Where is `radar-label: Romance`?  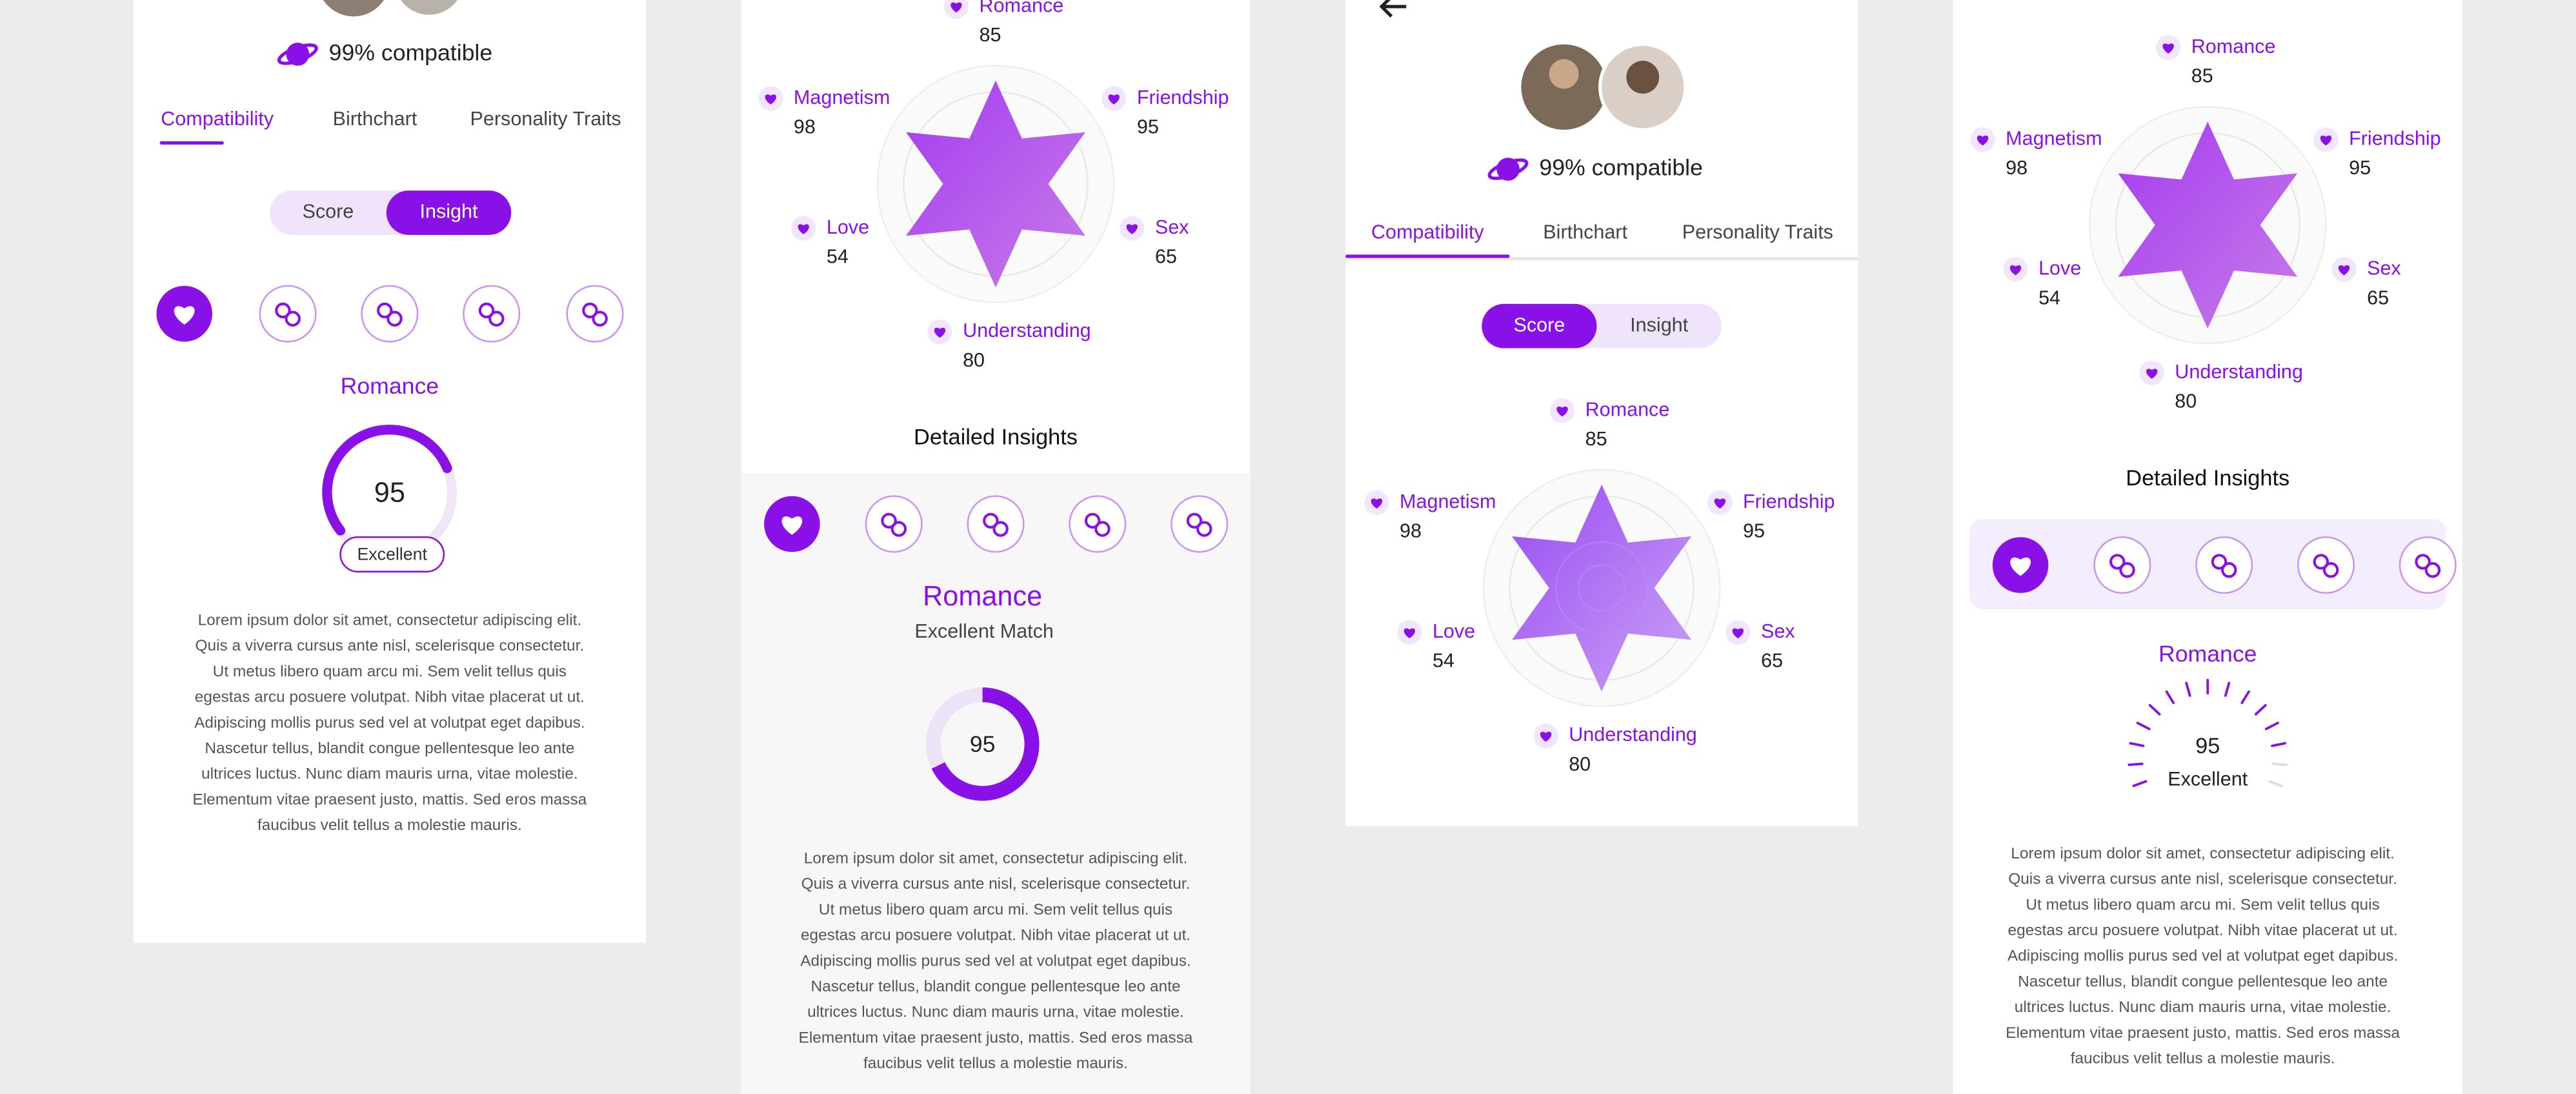
radar-label: Romance is located at coordinates (1022, 8).